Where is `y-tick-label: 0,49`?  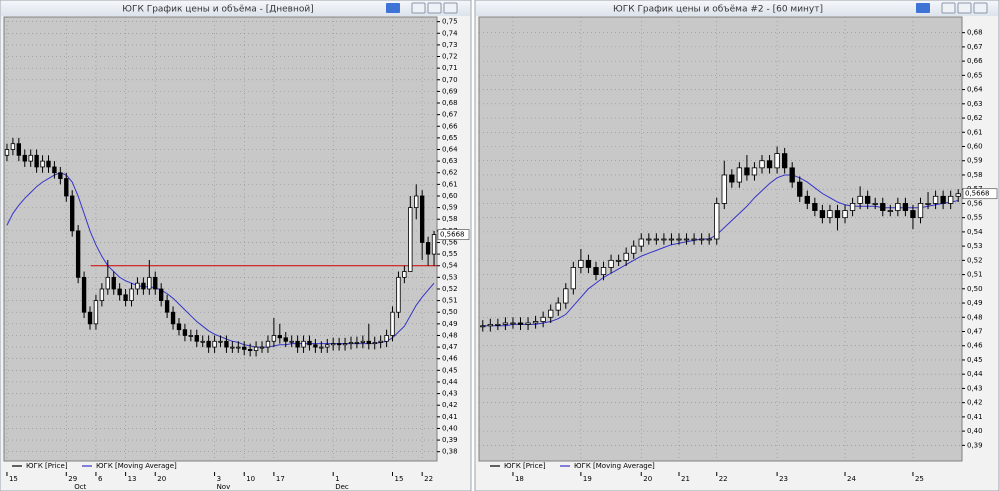 y-tick-label: 0,49 is located at coordinates (975, 303).